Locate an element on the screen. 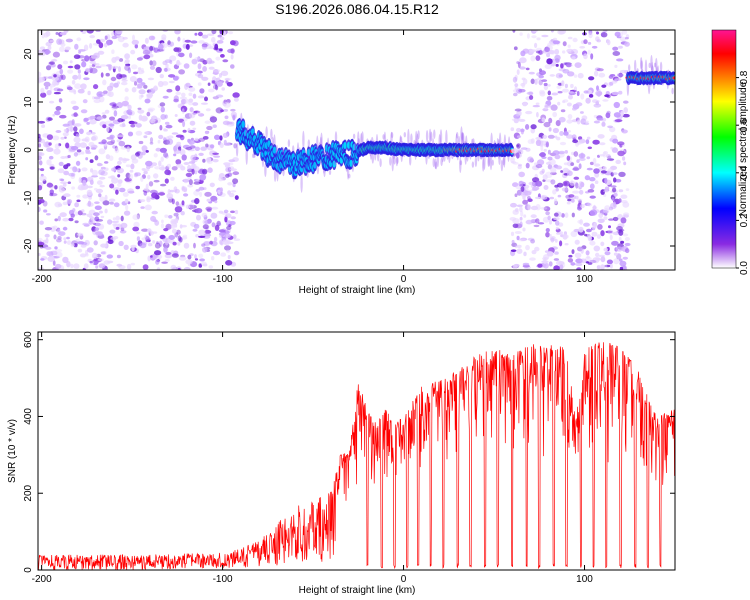 This screenshot has height=600, width=750. trace-max-mark is located at coordinates (673, 78).